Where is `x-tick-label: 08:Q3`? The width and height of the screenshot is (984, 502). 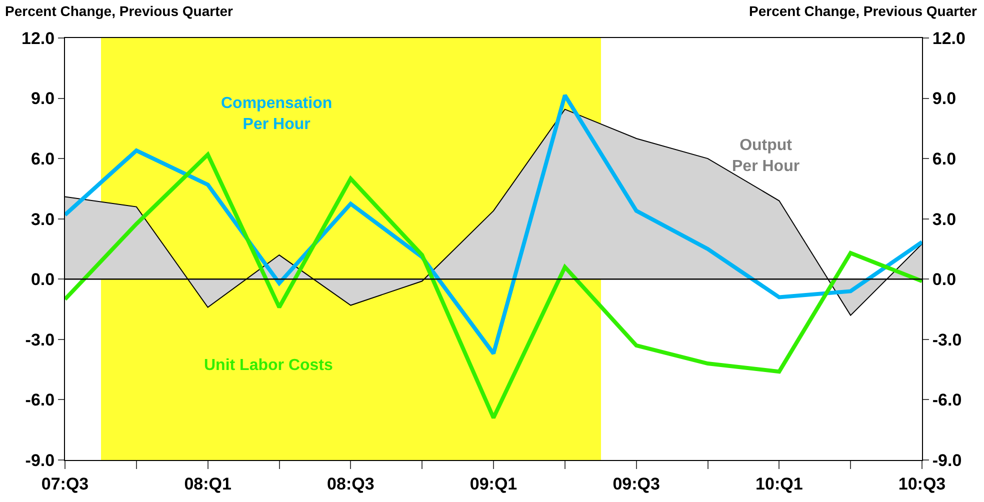
x-tick-label: 08:Q3 is located at coordinates (350, 484).